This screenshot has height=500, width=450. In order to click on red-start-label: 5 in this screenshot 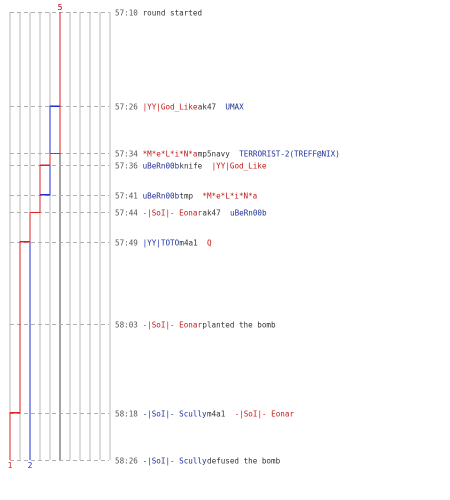, I will do `click(60, 7)`.